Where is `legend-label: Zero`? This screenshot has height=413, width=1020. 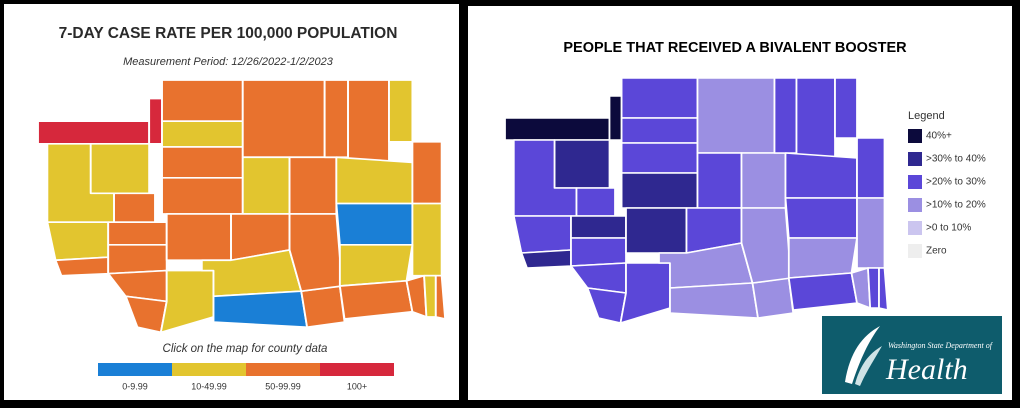 legend-label: Zero is located at coordinates (936, 251).